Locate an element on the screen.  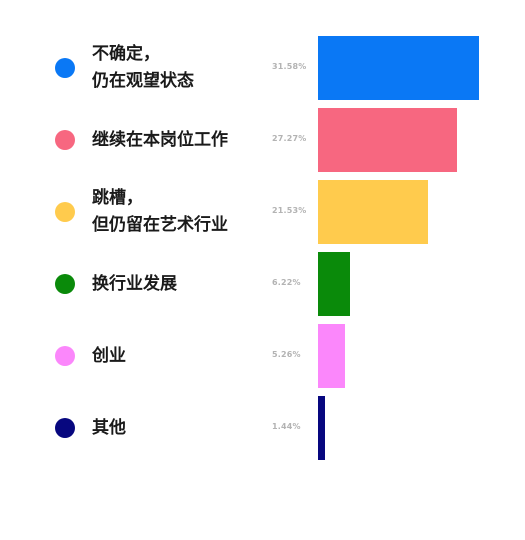
value-label: 21.53% is located at coordinates (289, 210).